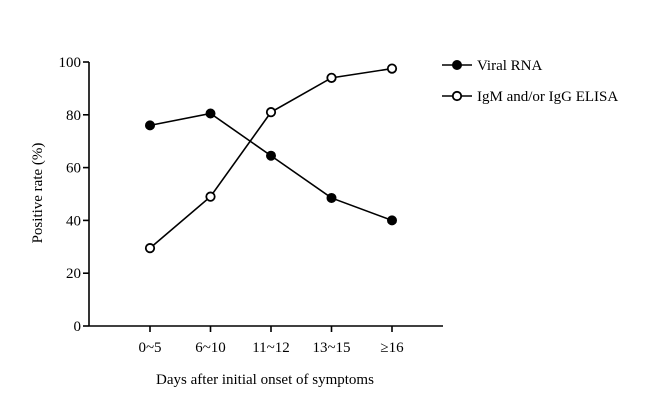 The image size is (649, 401). I want to click on y-tick-label: 60, so click(73, 169).